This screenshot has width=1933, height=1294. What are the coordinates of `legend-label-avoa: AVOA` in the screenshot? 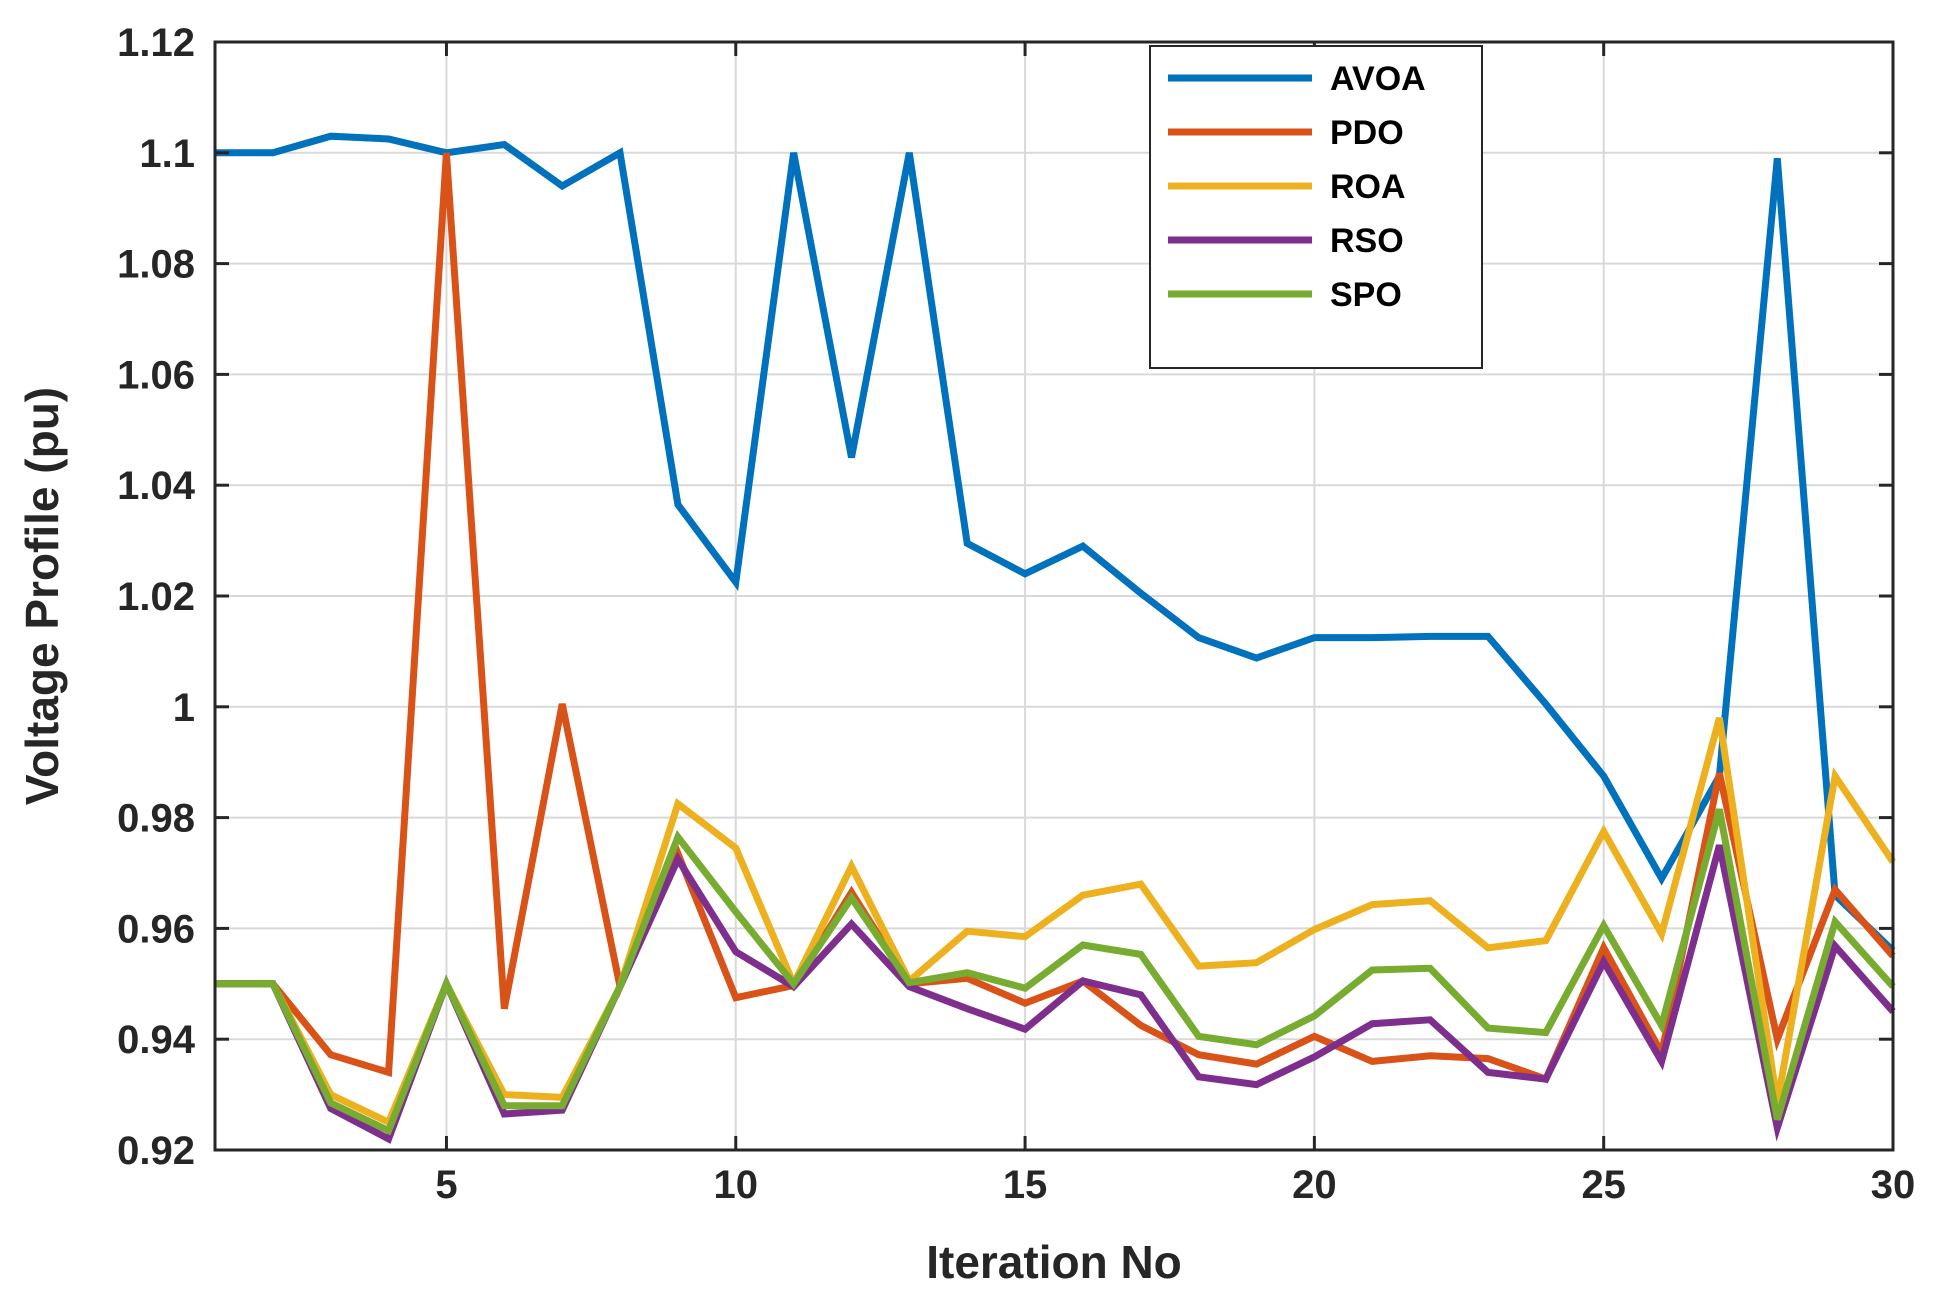 It's located at (1378, 79).